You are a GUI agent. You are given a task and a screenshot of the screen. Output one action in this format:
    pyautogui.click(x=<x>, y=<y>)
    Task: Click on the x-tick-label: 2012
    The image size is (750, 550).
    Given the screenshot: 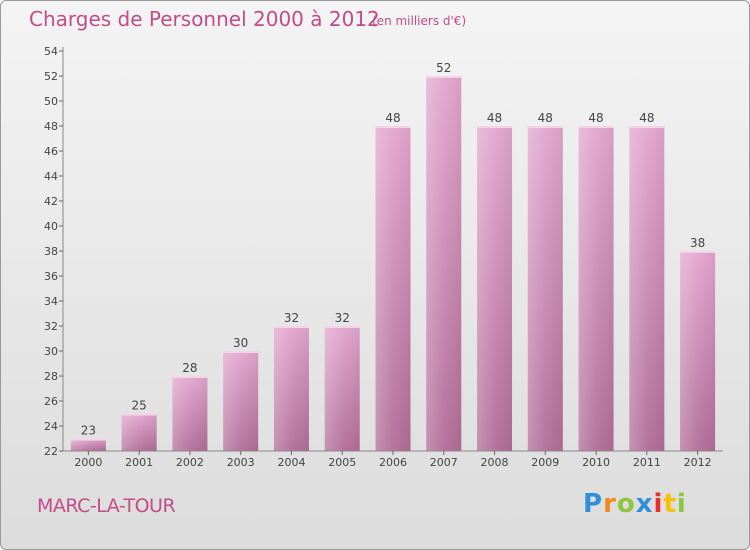 What is the action you would take?
    pyautogui.click(x=698, y=462)
    